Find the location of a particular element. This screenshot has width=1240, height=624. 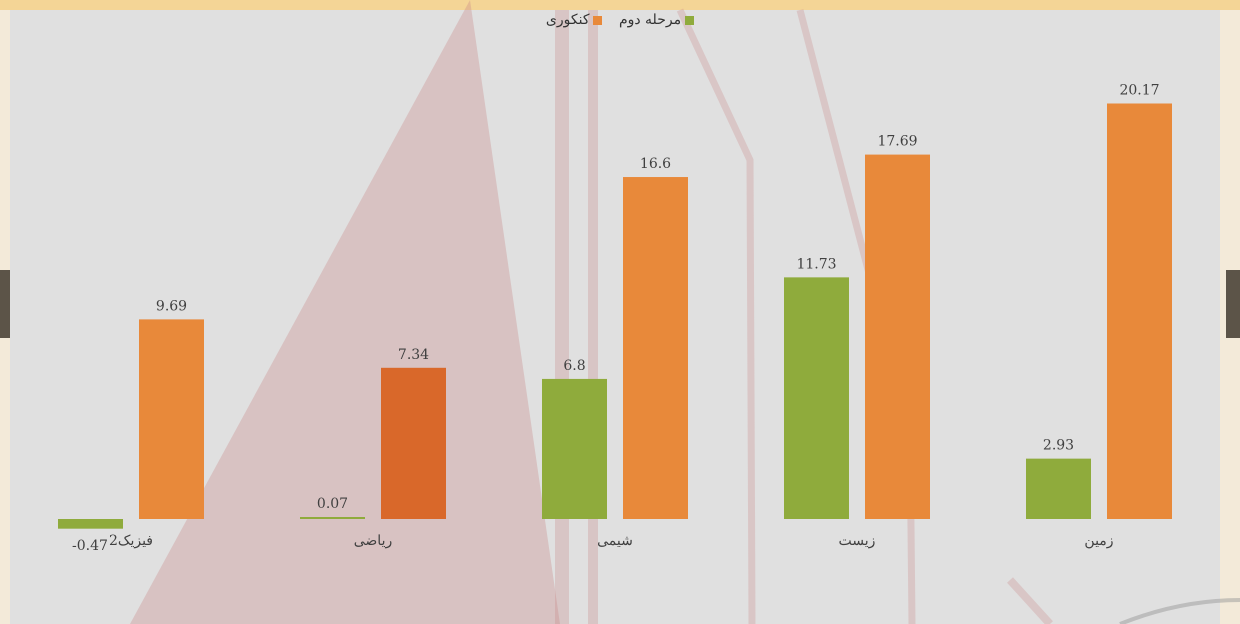

category-label-2: ریاضی is located at coordinates (373, 541).